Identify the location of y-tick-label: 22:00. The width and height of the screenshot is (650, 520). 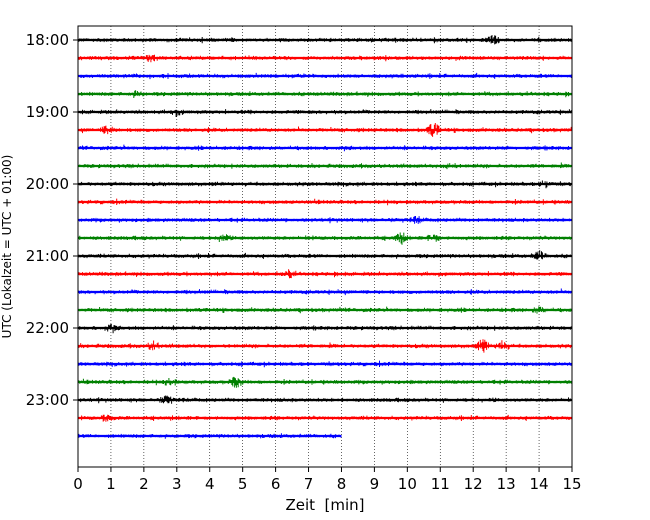
(47, 328).